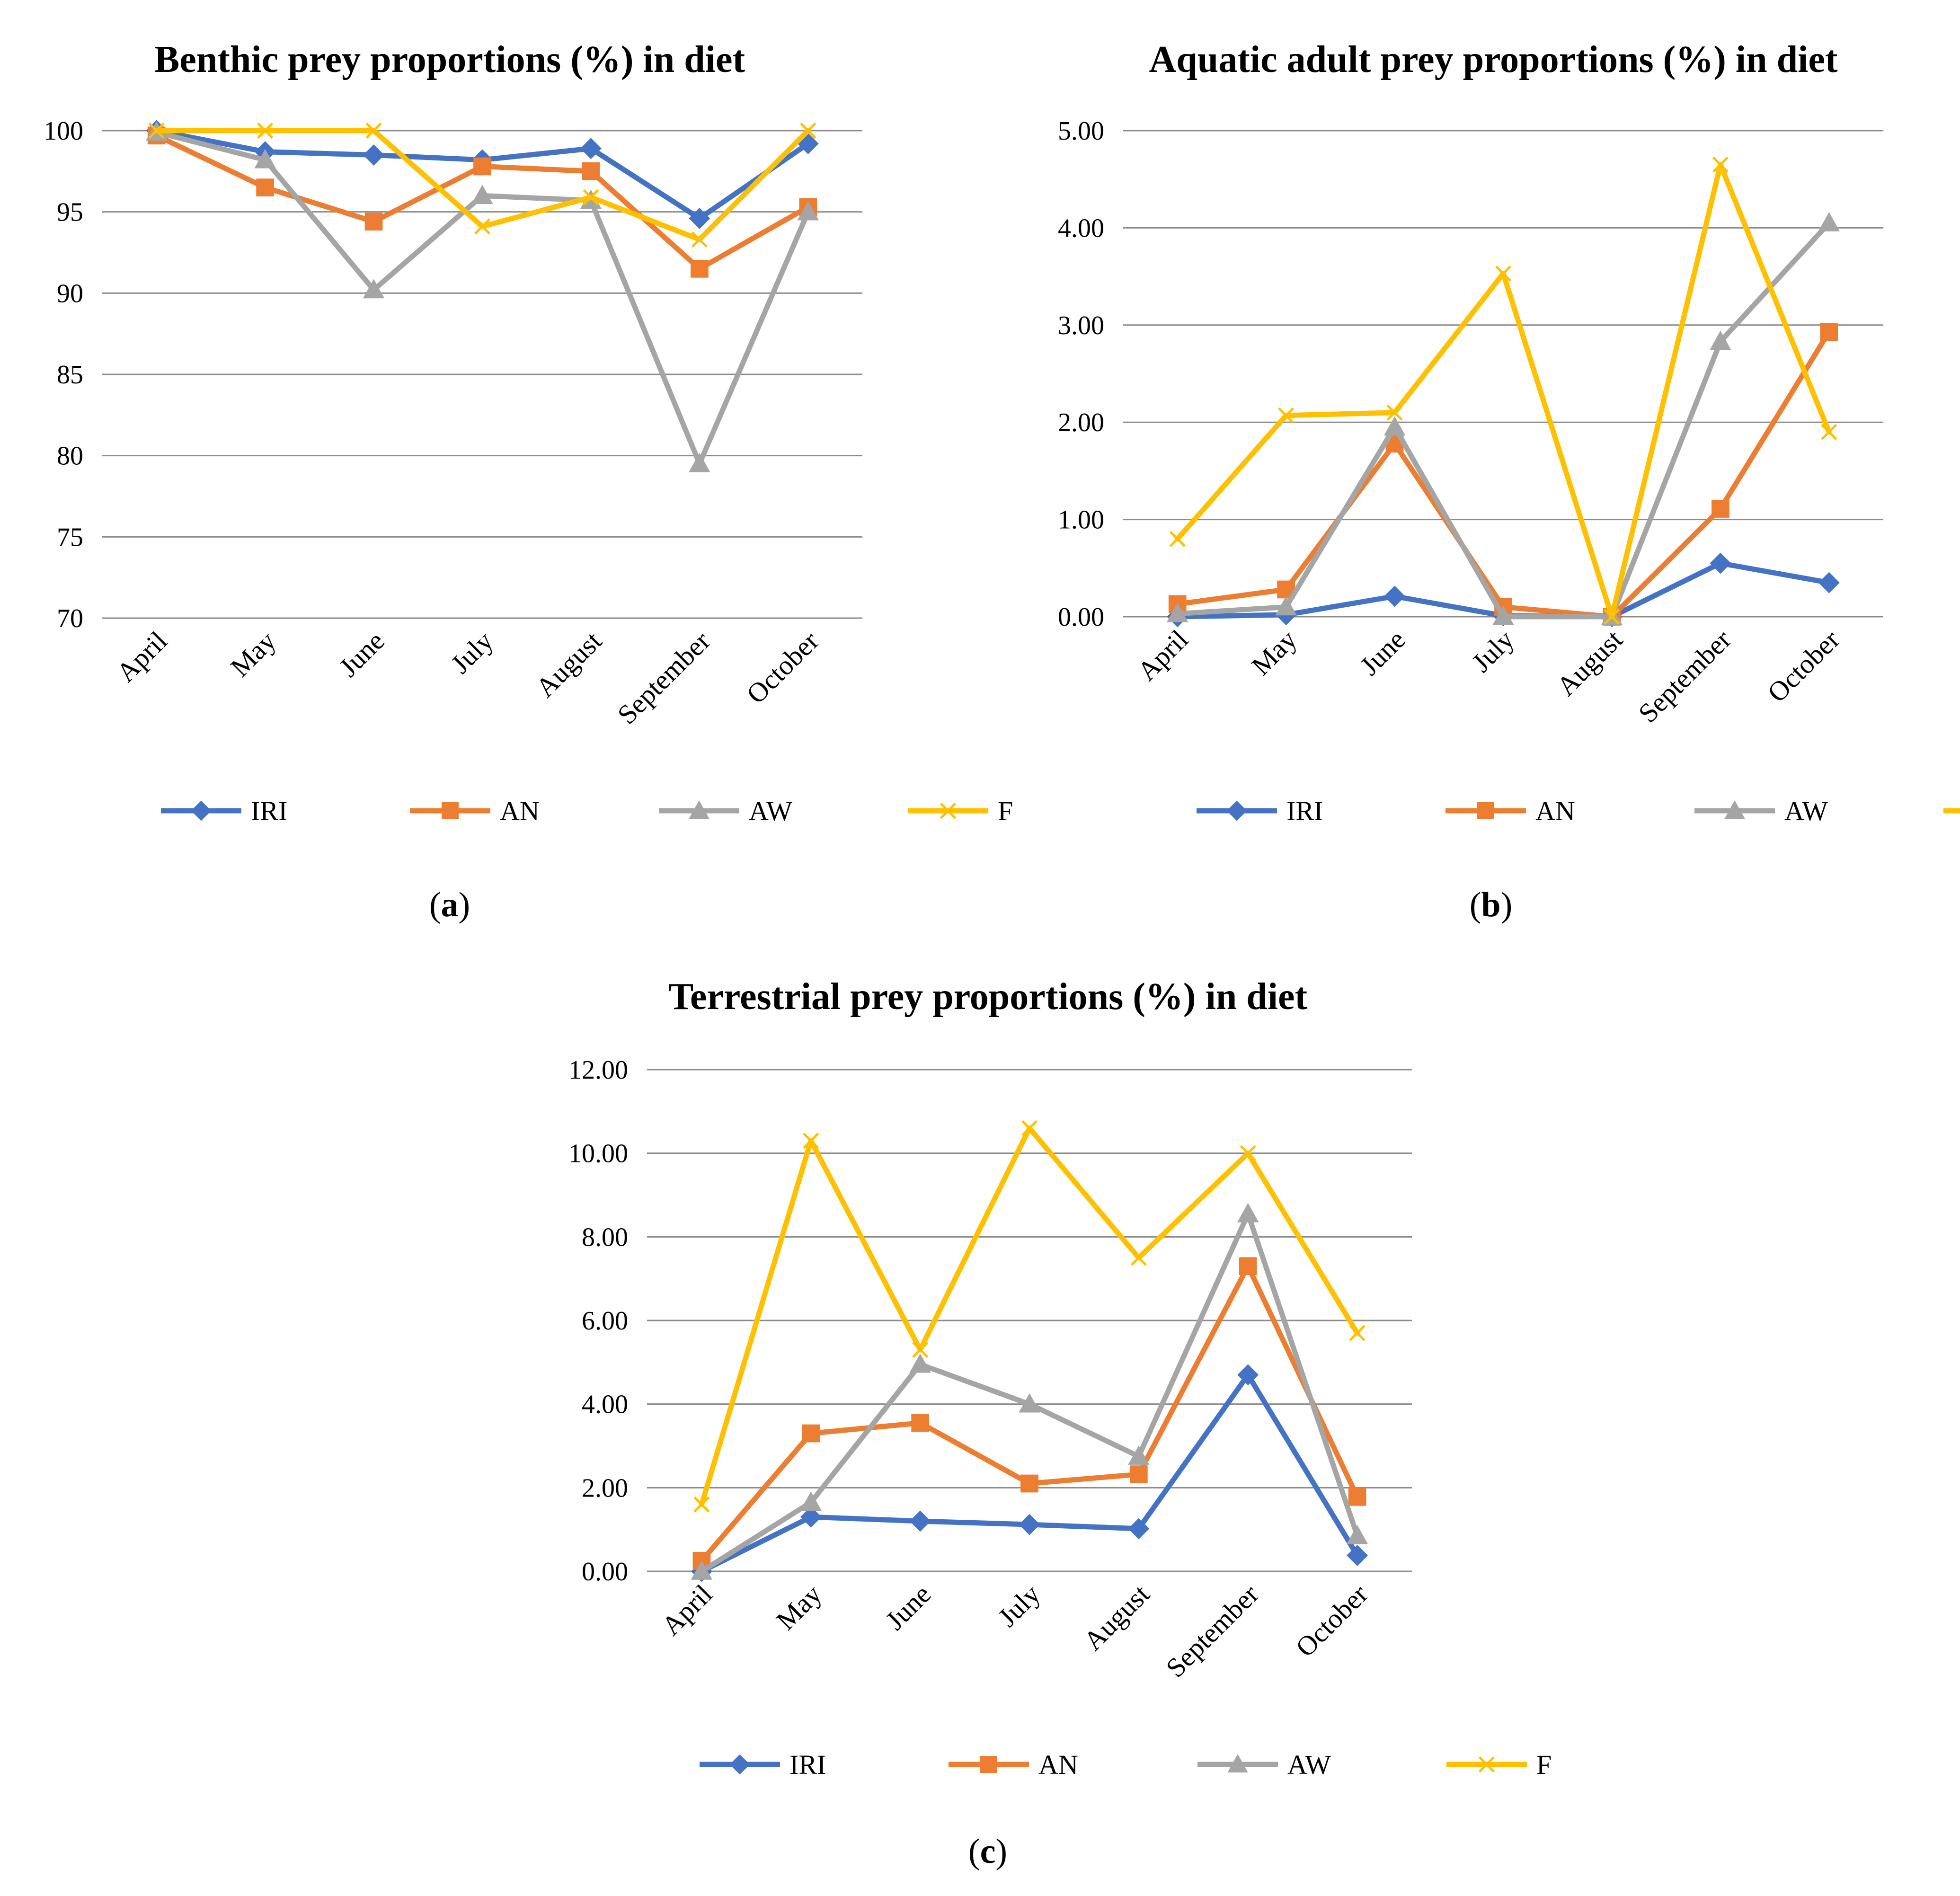  Describe the element at coordinates (807, 1764) in the screenshot. I see `legend-label: IRI` at that location.